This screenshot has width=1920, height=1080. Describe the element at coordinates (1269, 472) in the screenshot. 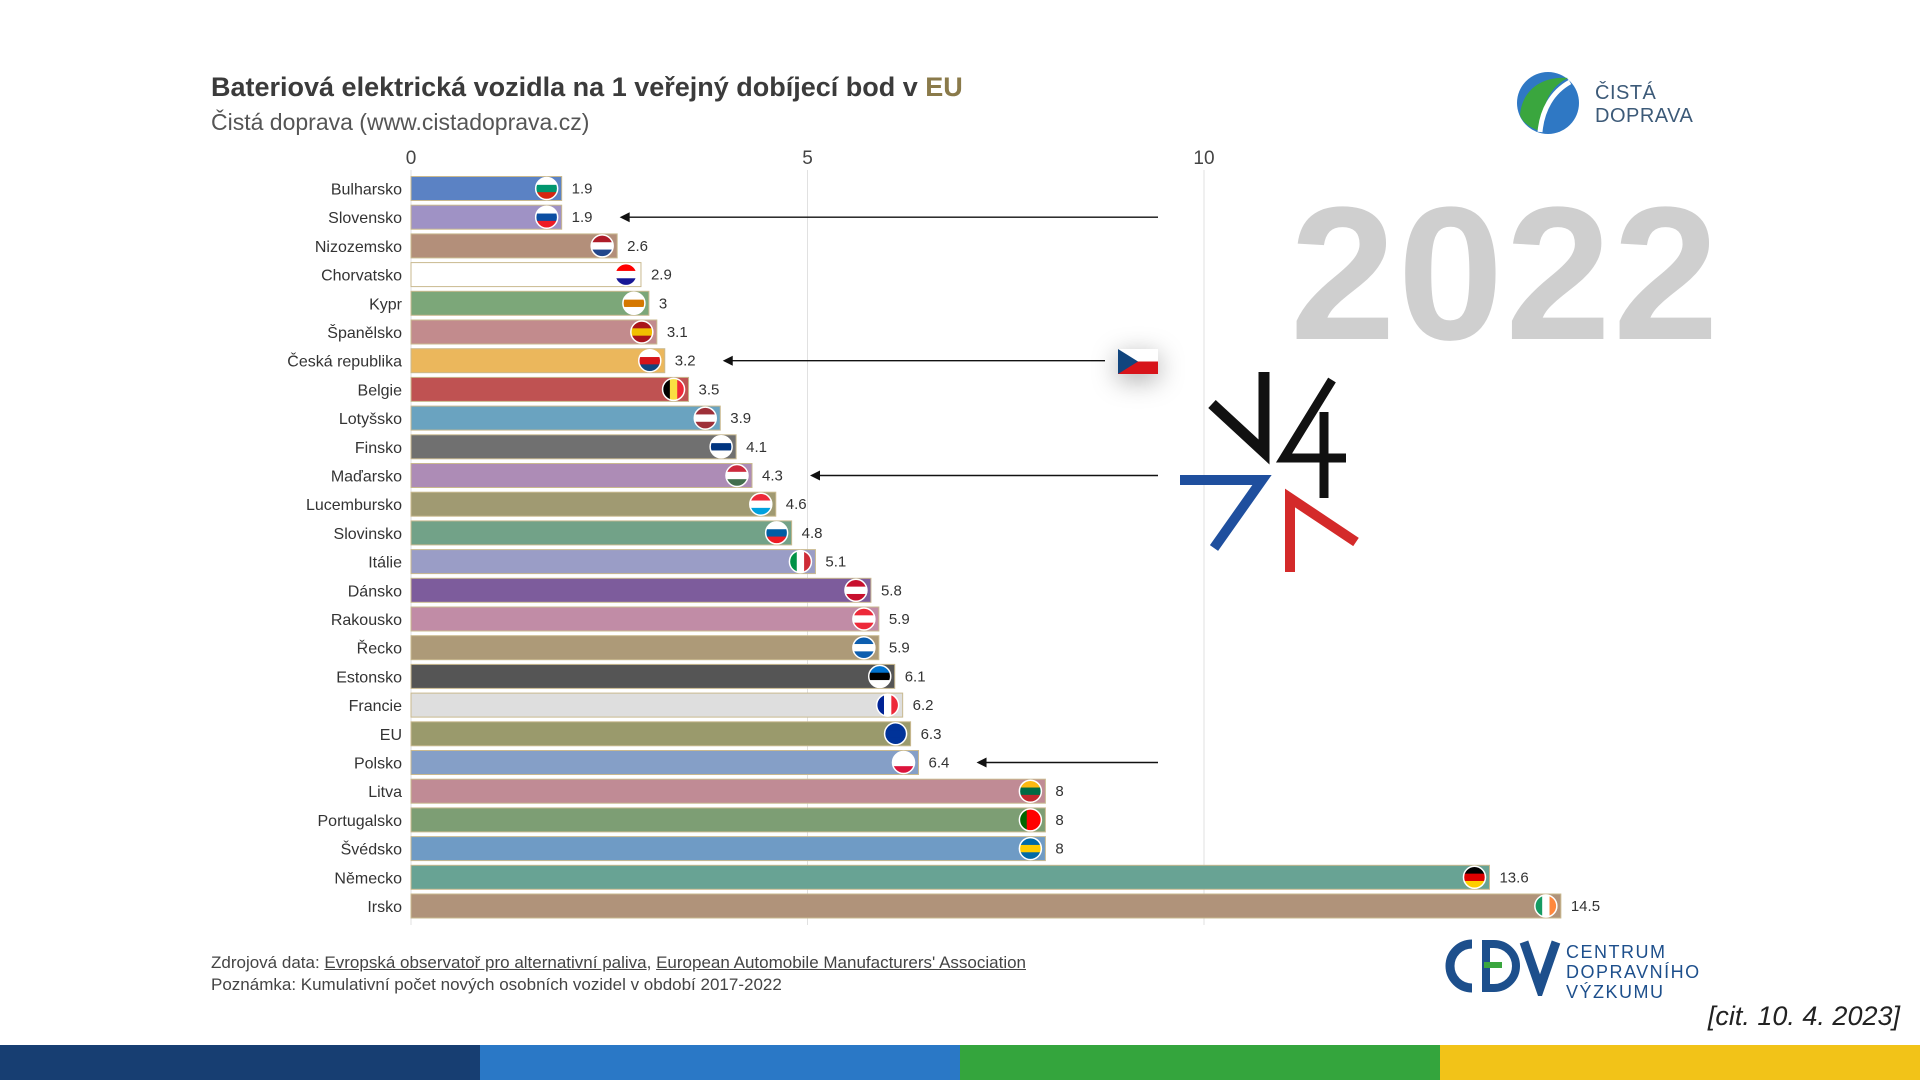

I see `visegrad-v4-logo` at that location.